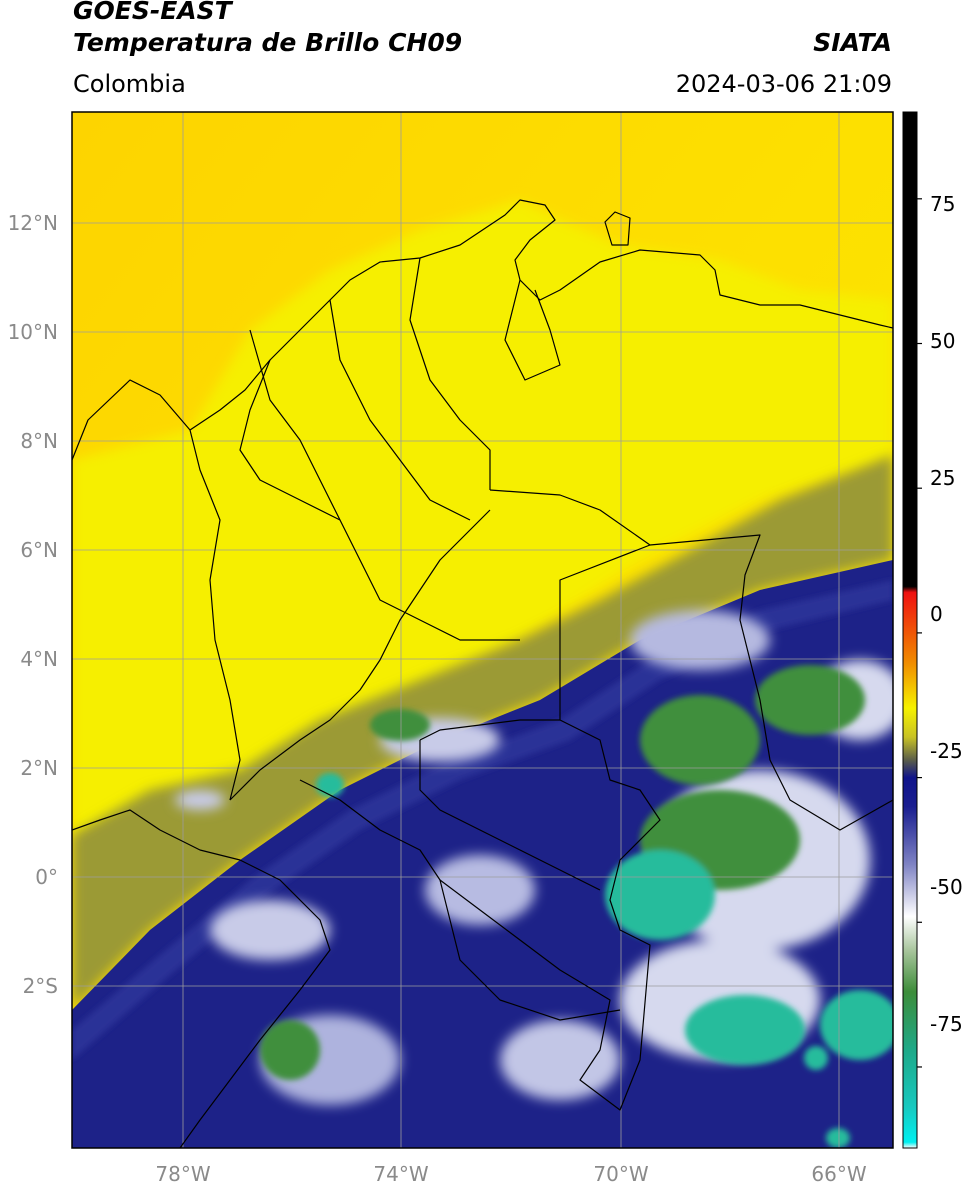 This screenshot has width=966, height=1190. I want to click on colorbar-label: -50, so click(946, 887).